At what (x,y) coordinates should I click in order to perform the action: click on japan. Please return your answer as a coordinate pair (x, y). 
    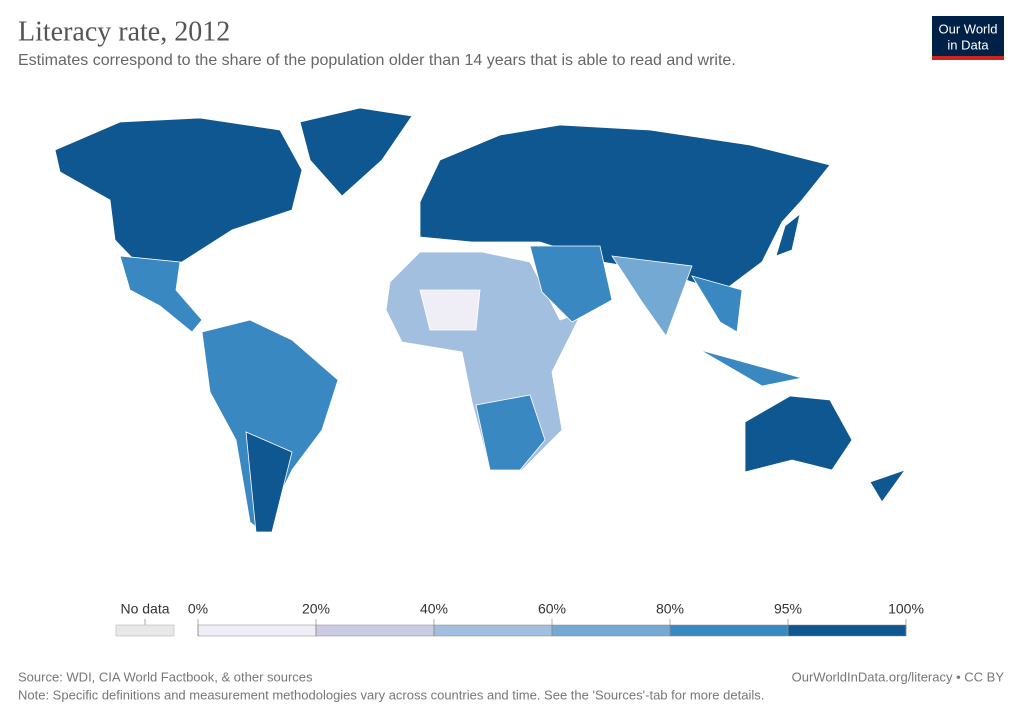
    Looking at the image, I should click on (788, 234).